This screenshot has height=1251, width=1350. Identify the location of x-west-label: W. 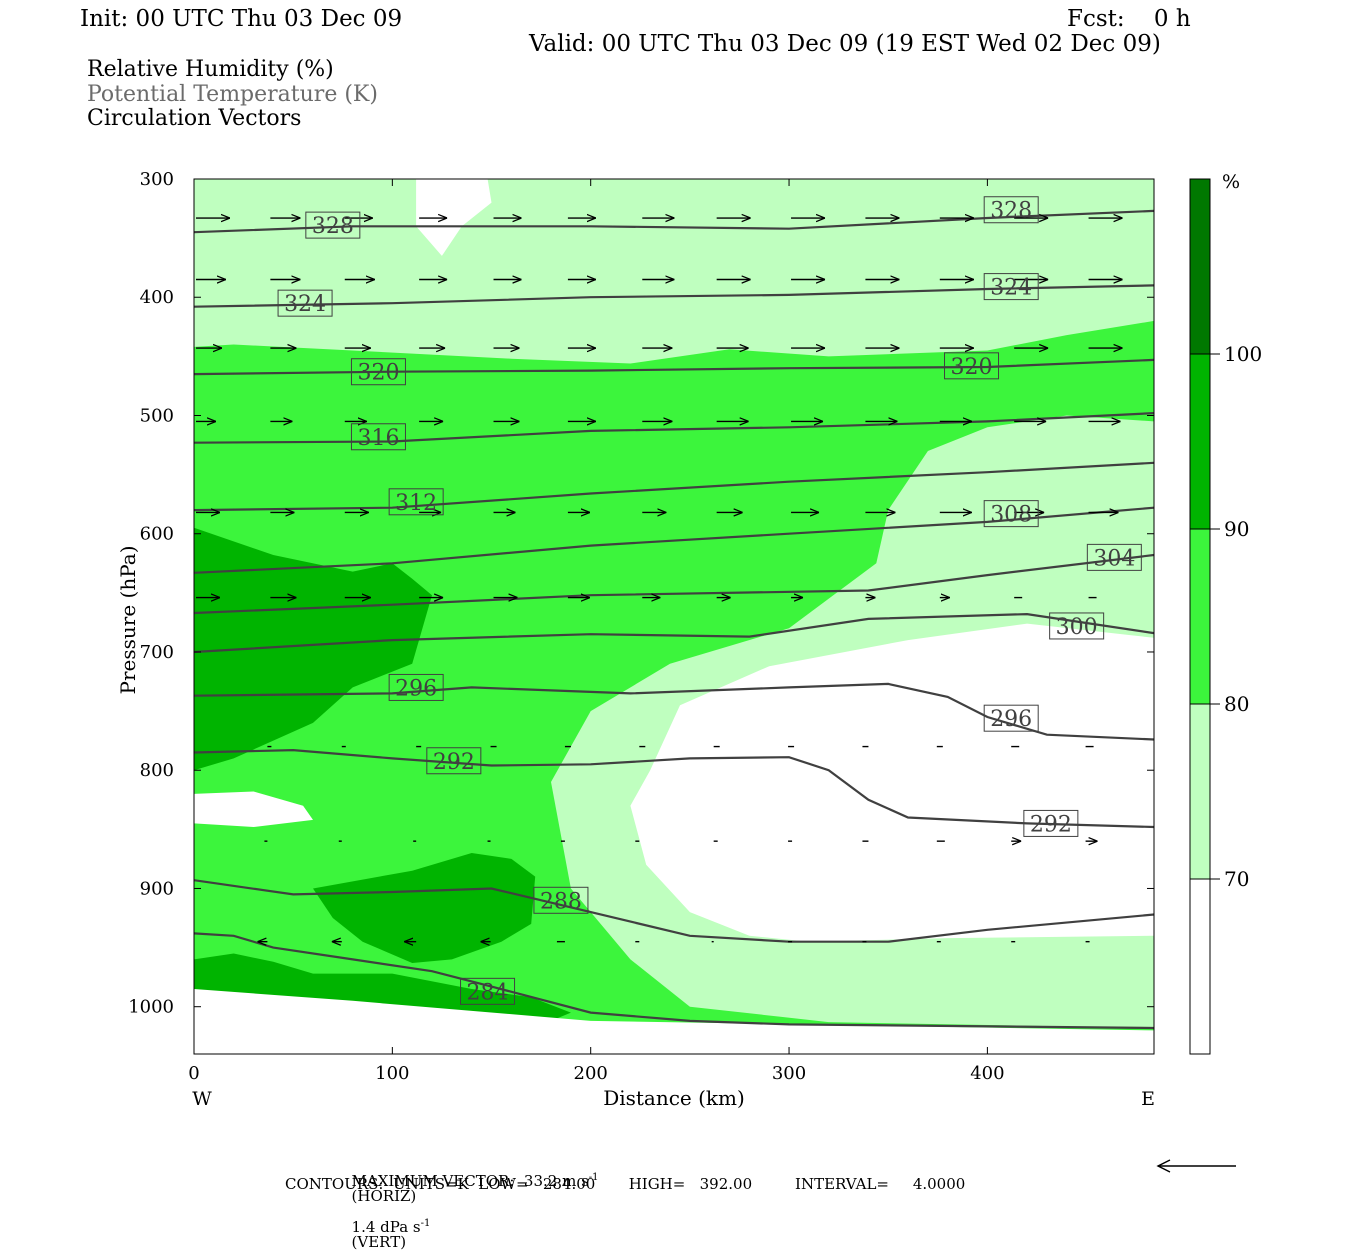
(202, 1099).